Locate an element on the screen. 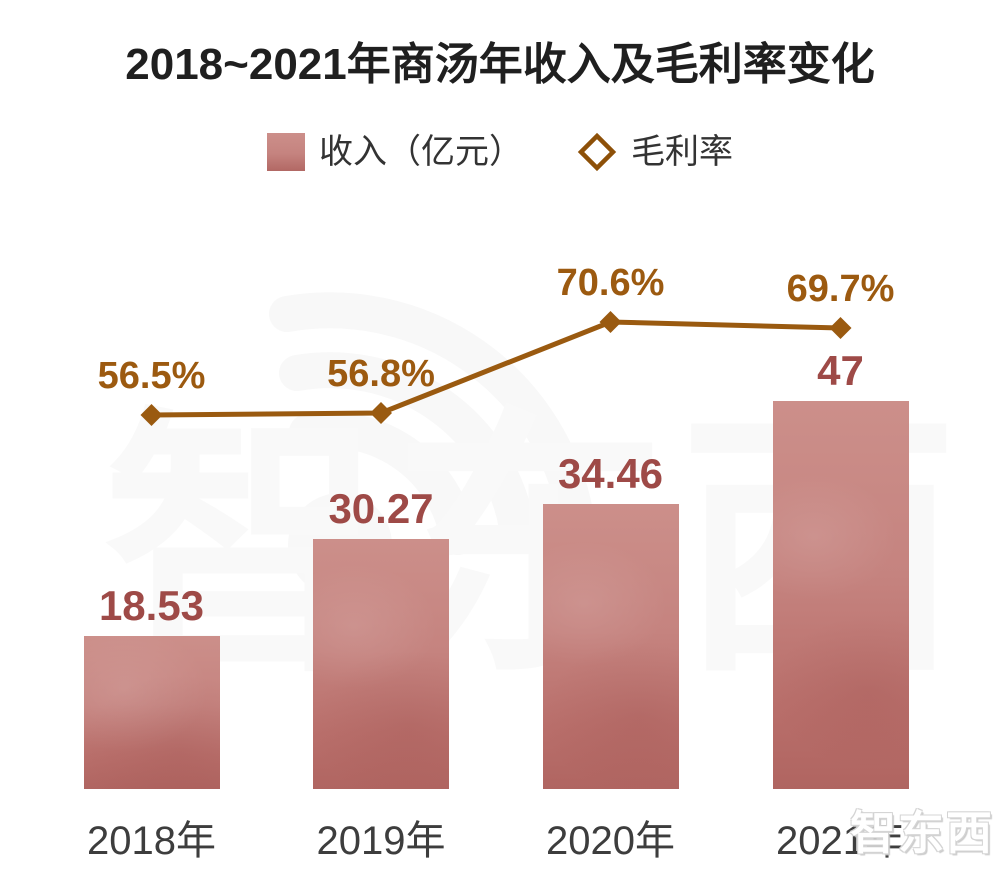  revenue-legend-label: 收入（亿元） is located at coordinates (421, 152).